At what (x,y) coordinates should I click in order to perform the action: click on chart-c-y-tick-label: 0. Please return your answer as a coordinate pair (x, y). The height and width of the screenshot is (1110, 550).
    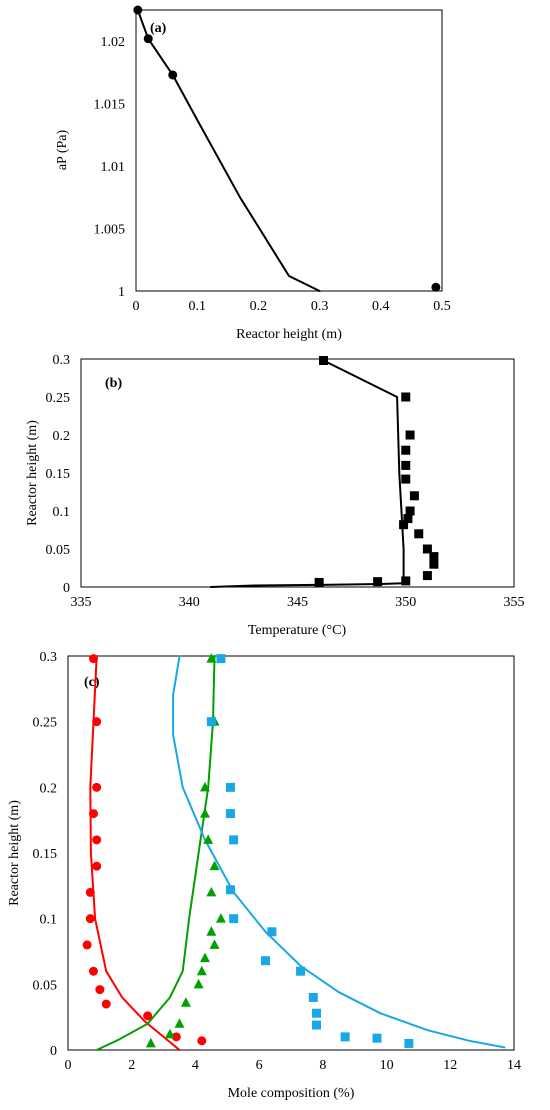
    Looking at the image, I should click on (53, 1051).